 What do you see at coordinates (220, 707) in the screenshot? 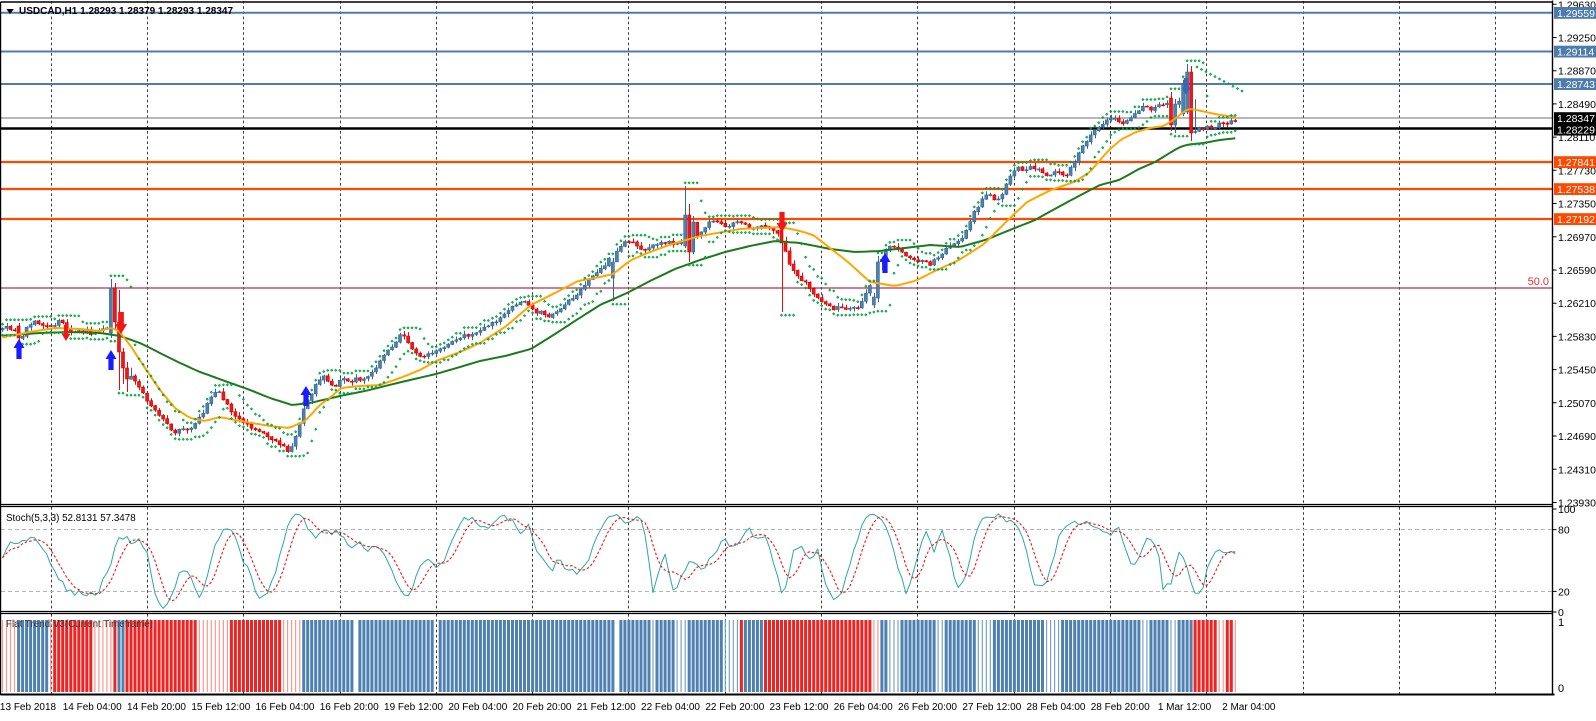
I see `svg-text: 15 Feb 12:00` at bounding box center [220, 707].